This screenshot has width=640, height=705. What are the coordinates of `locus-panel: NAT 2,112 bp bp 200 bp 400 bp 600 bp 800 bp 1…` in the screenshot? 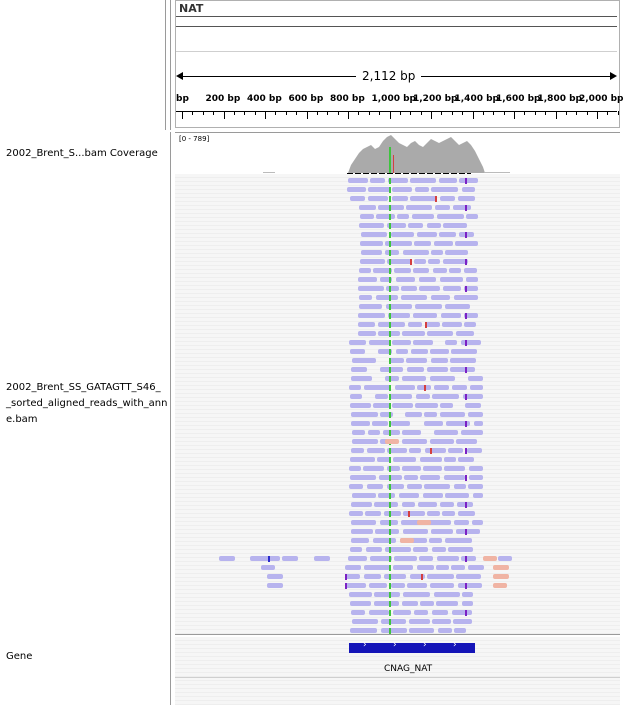 It's located at (399, 64).